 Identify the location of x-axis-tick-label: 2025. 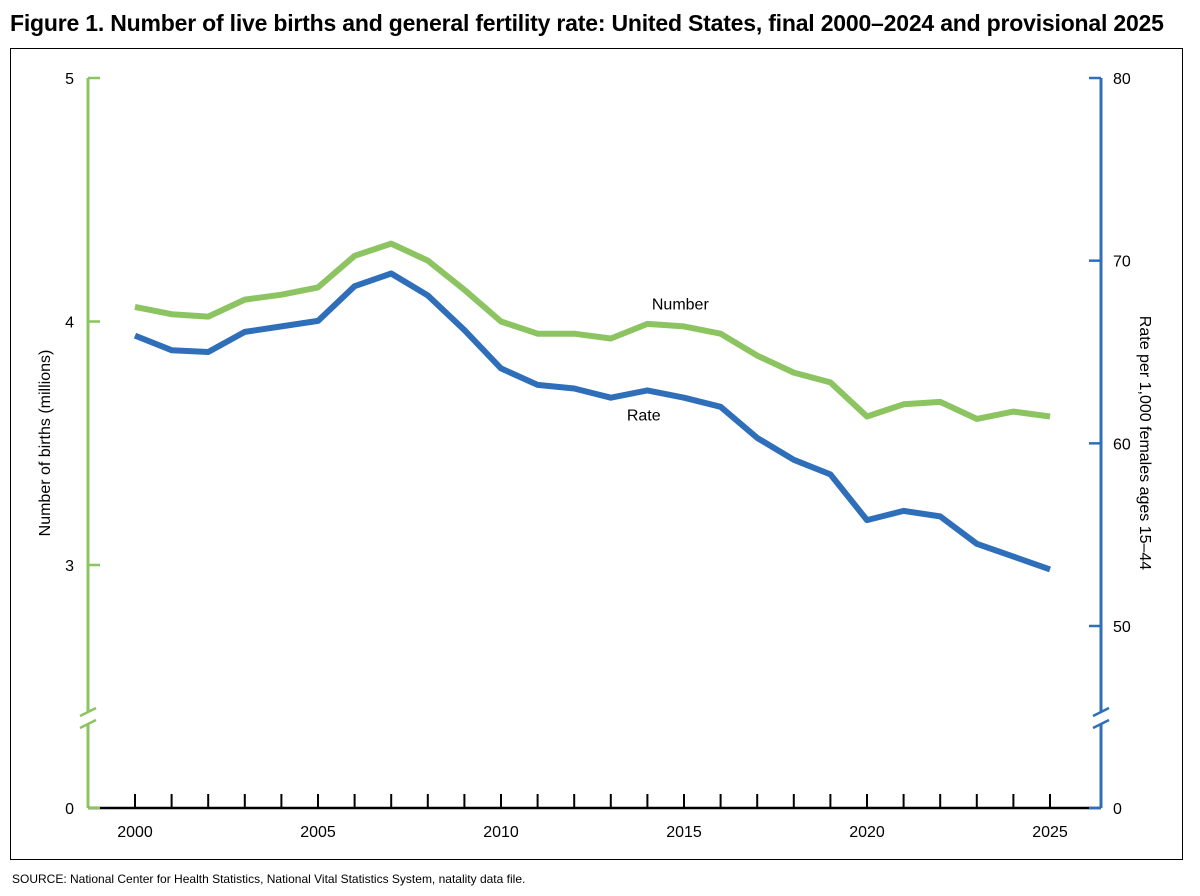
(1050, 832).